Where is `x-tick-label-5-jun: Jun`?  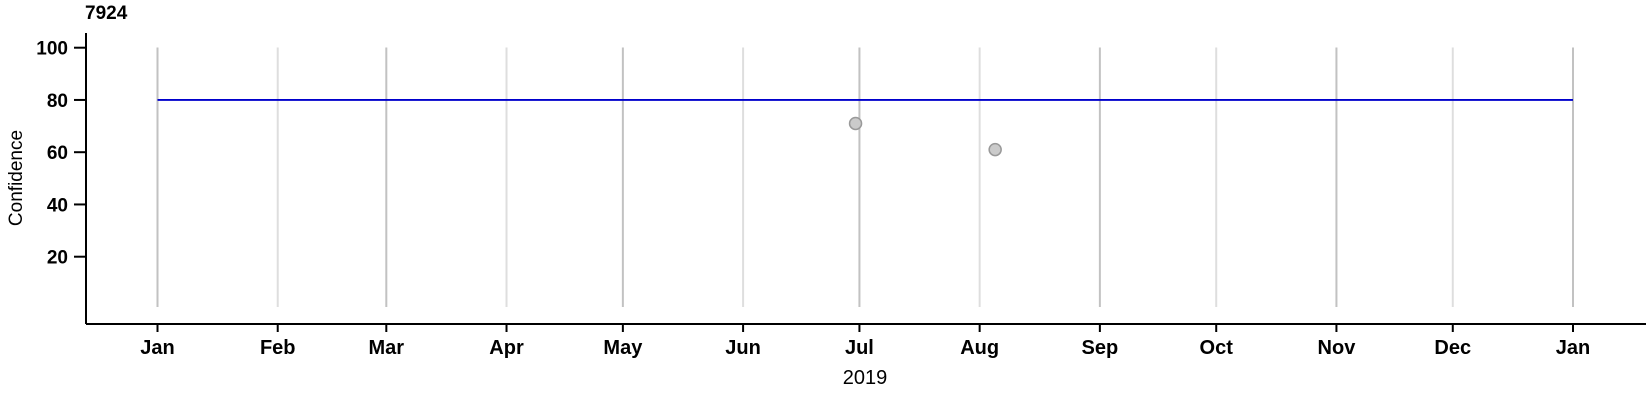 x-tick-label-5-jun: Jun is located at coordinates (743, 348).